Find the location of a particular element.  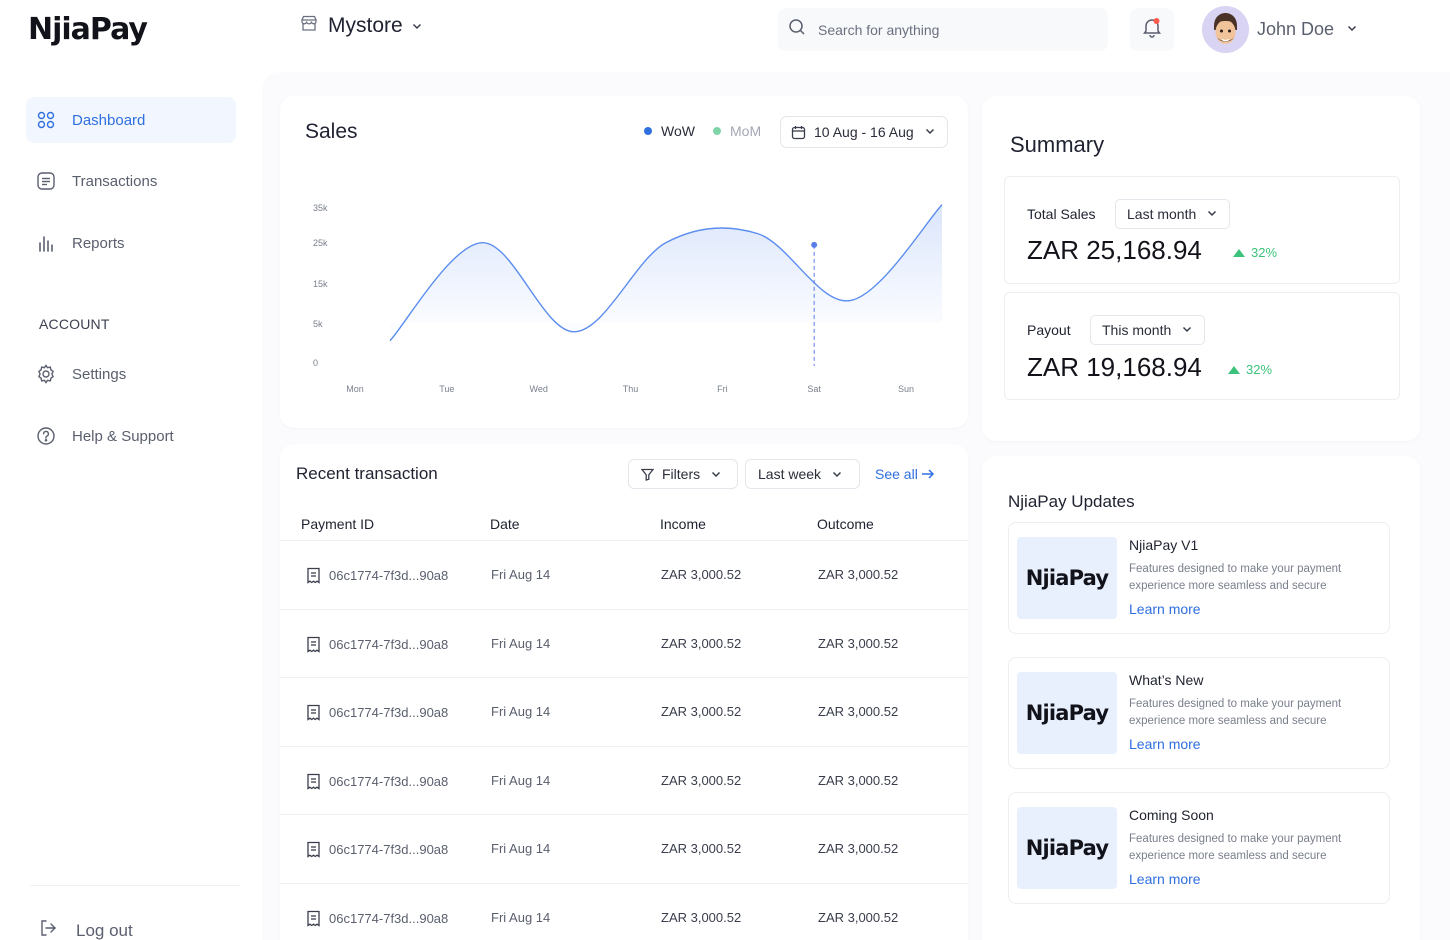

sidebar-item-help-support: Help & Support is located at coordinates (131, 436).